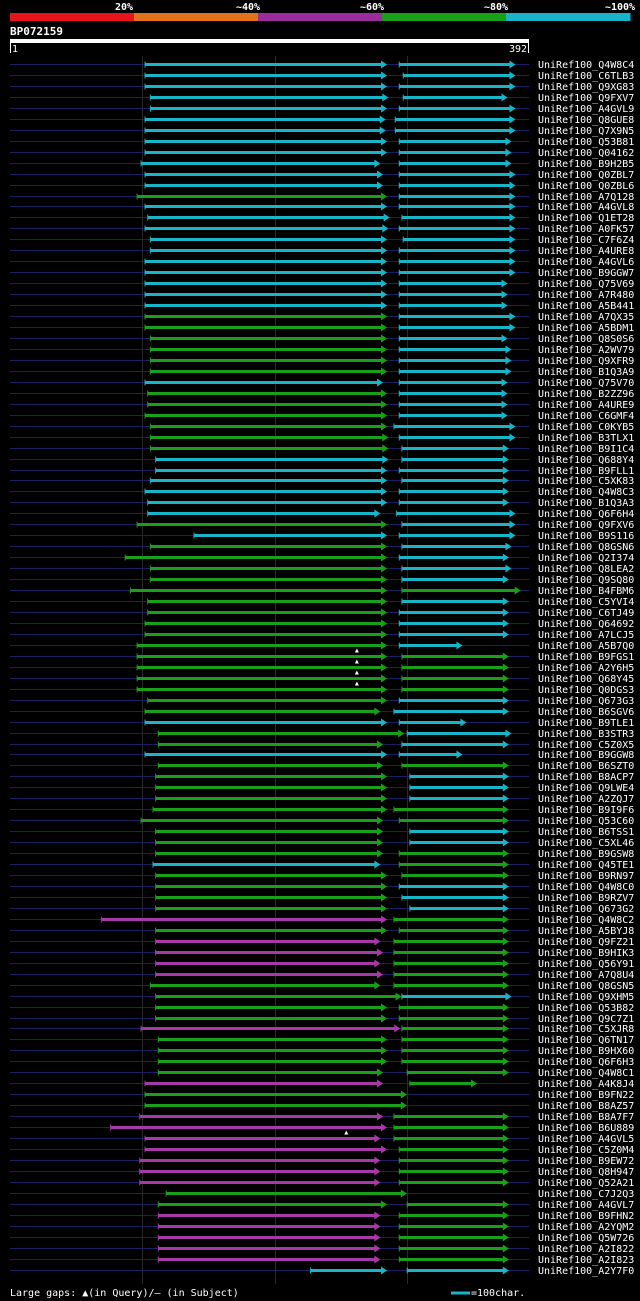 The width and height of the screenshot is (640, 1301). I want to click on subject-label: UniRef100_B9S116, so click(586, 536).